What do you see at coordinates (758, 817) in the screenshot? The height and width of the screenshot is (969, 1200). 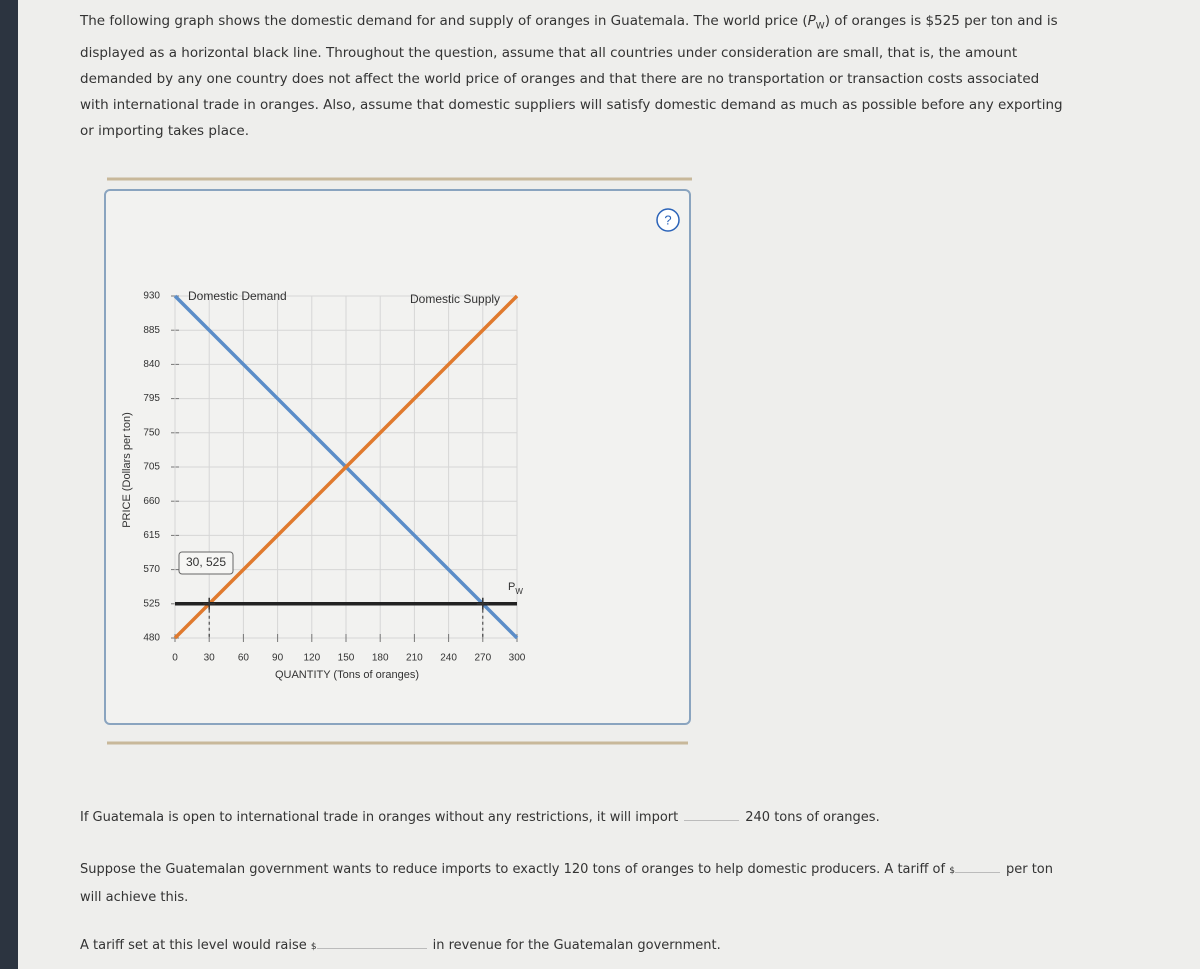 I see `q1-answer: 240` at bounding box center [758, 817].